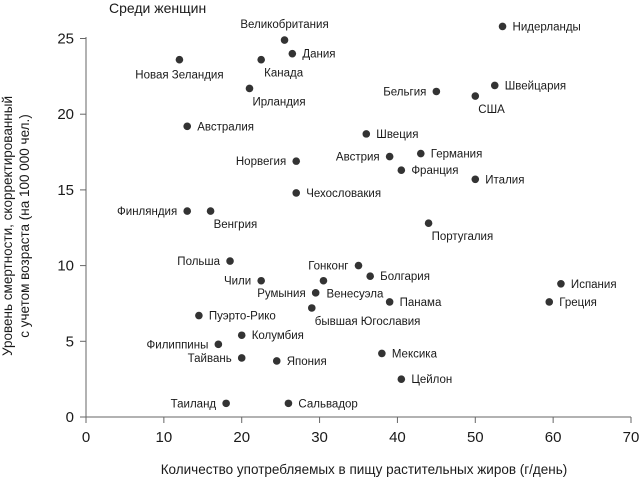 The image size is (640, 486). Describe the element at coordinates (71, 228) in the screenshot. I see `y-ticks: 0 5 10 15 20 25` at that location.